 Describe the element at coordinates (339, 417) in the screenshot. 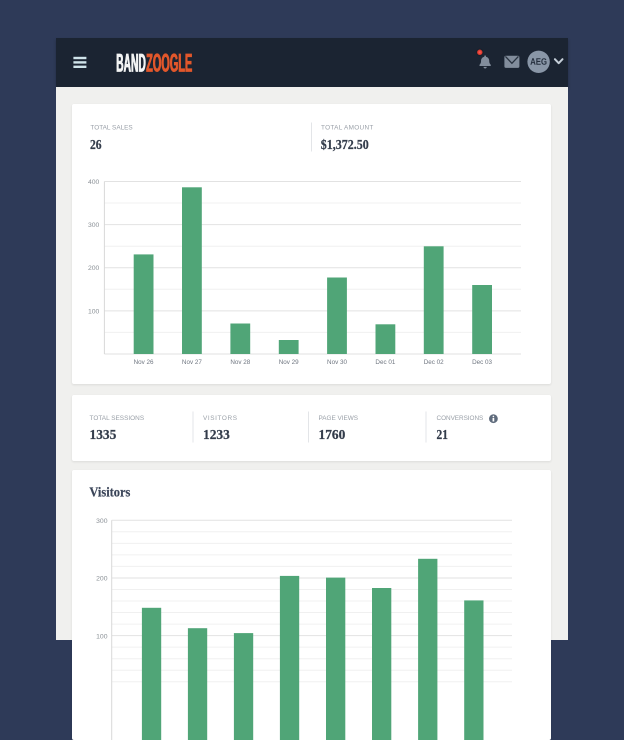

I see `svg-text: PAGE VIEWS` at that location.